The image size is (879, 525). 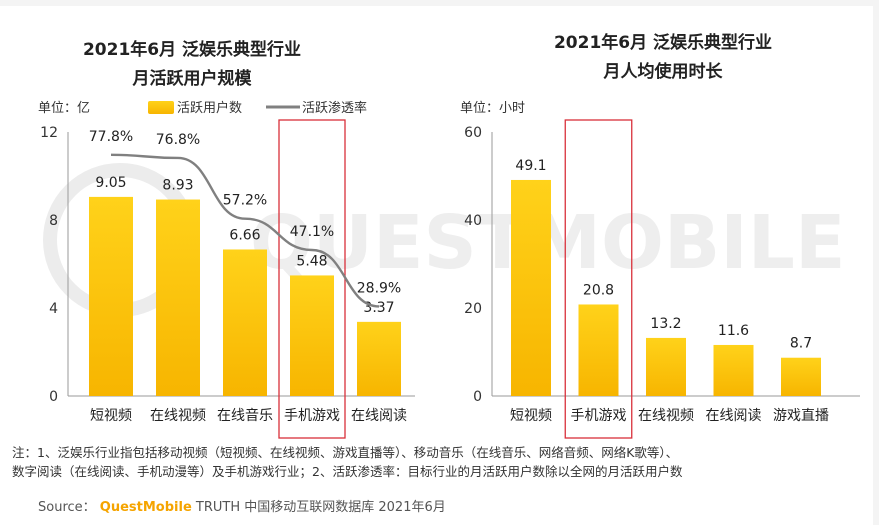 What do you see at coordinates (492, 108) in the screenshot?
I see `unit-label: 单位：小时` at bounding box center [492, 108].